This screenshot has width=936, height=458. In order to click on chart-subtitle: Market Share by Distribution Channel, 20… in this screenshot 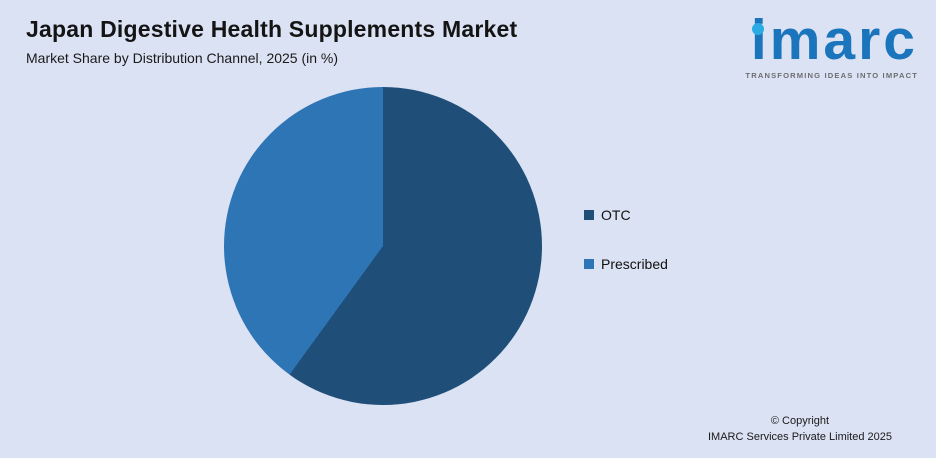, I will do `click(182, 58)`.